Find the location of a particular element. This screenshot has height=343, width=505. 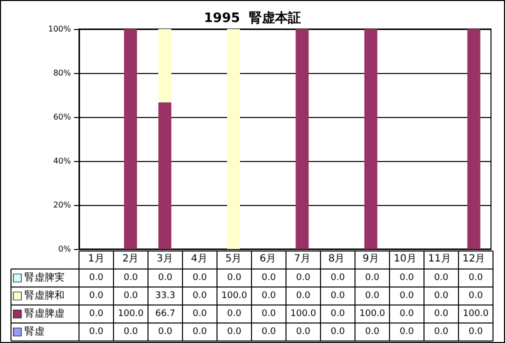

x-tick-label: 4月 is located at coordinates (199, 259).